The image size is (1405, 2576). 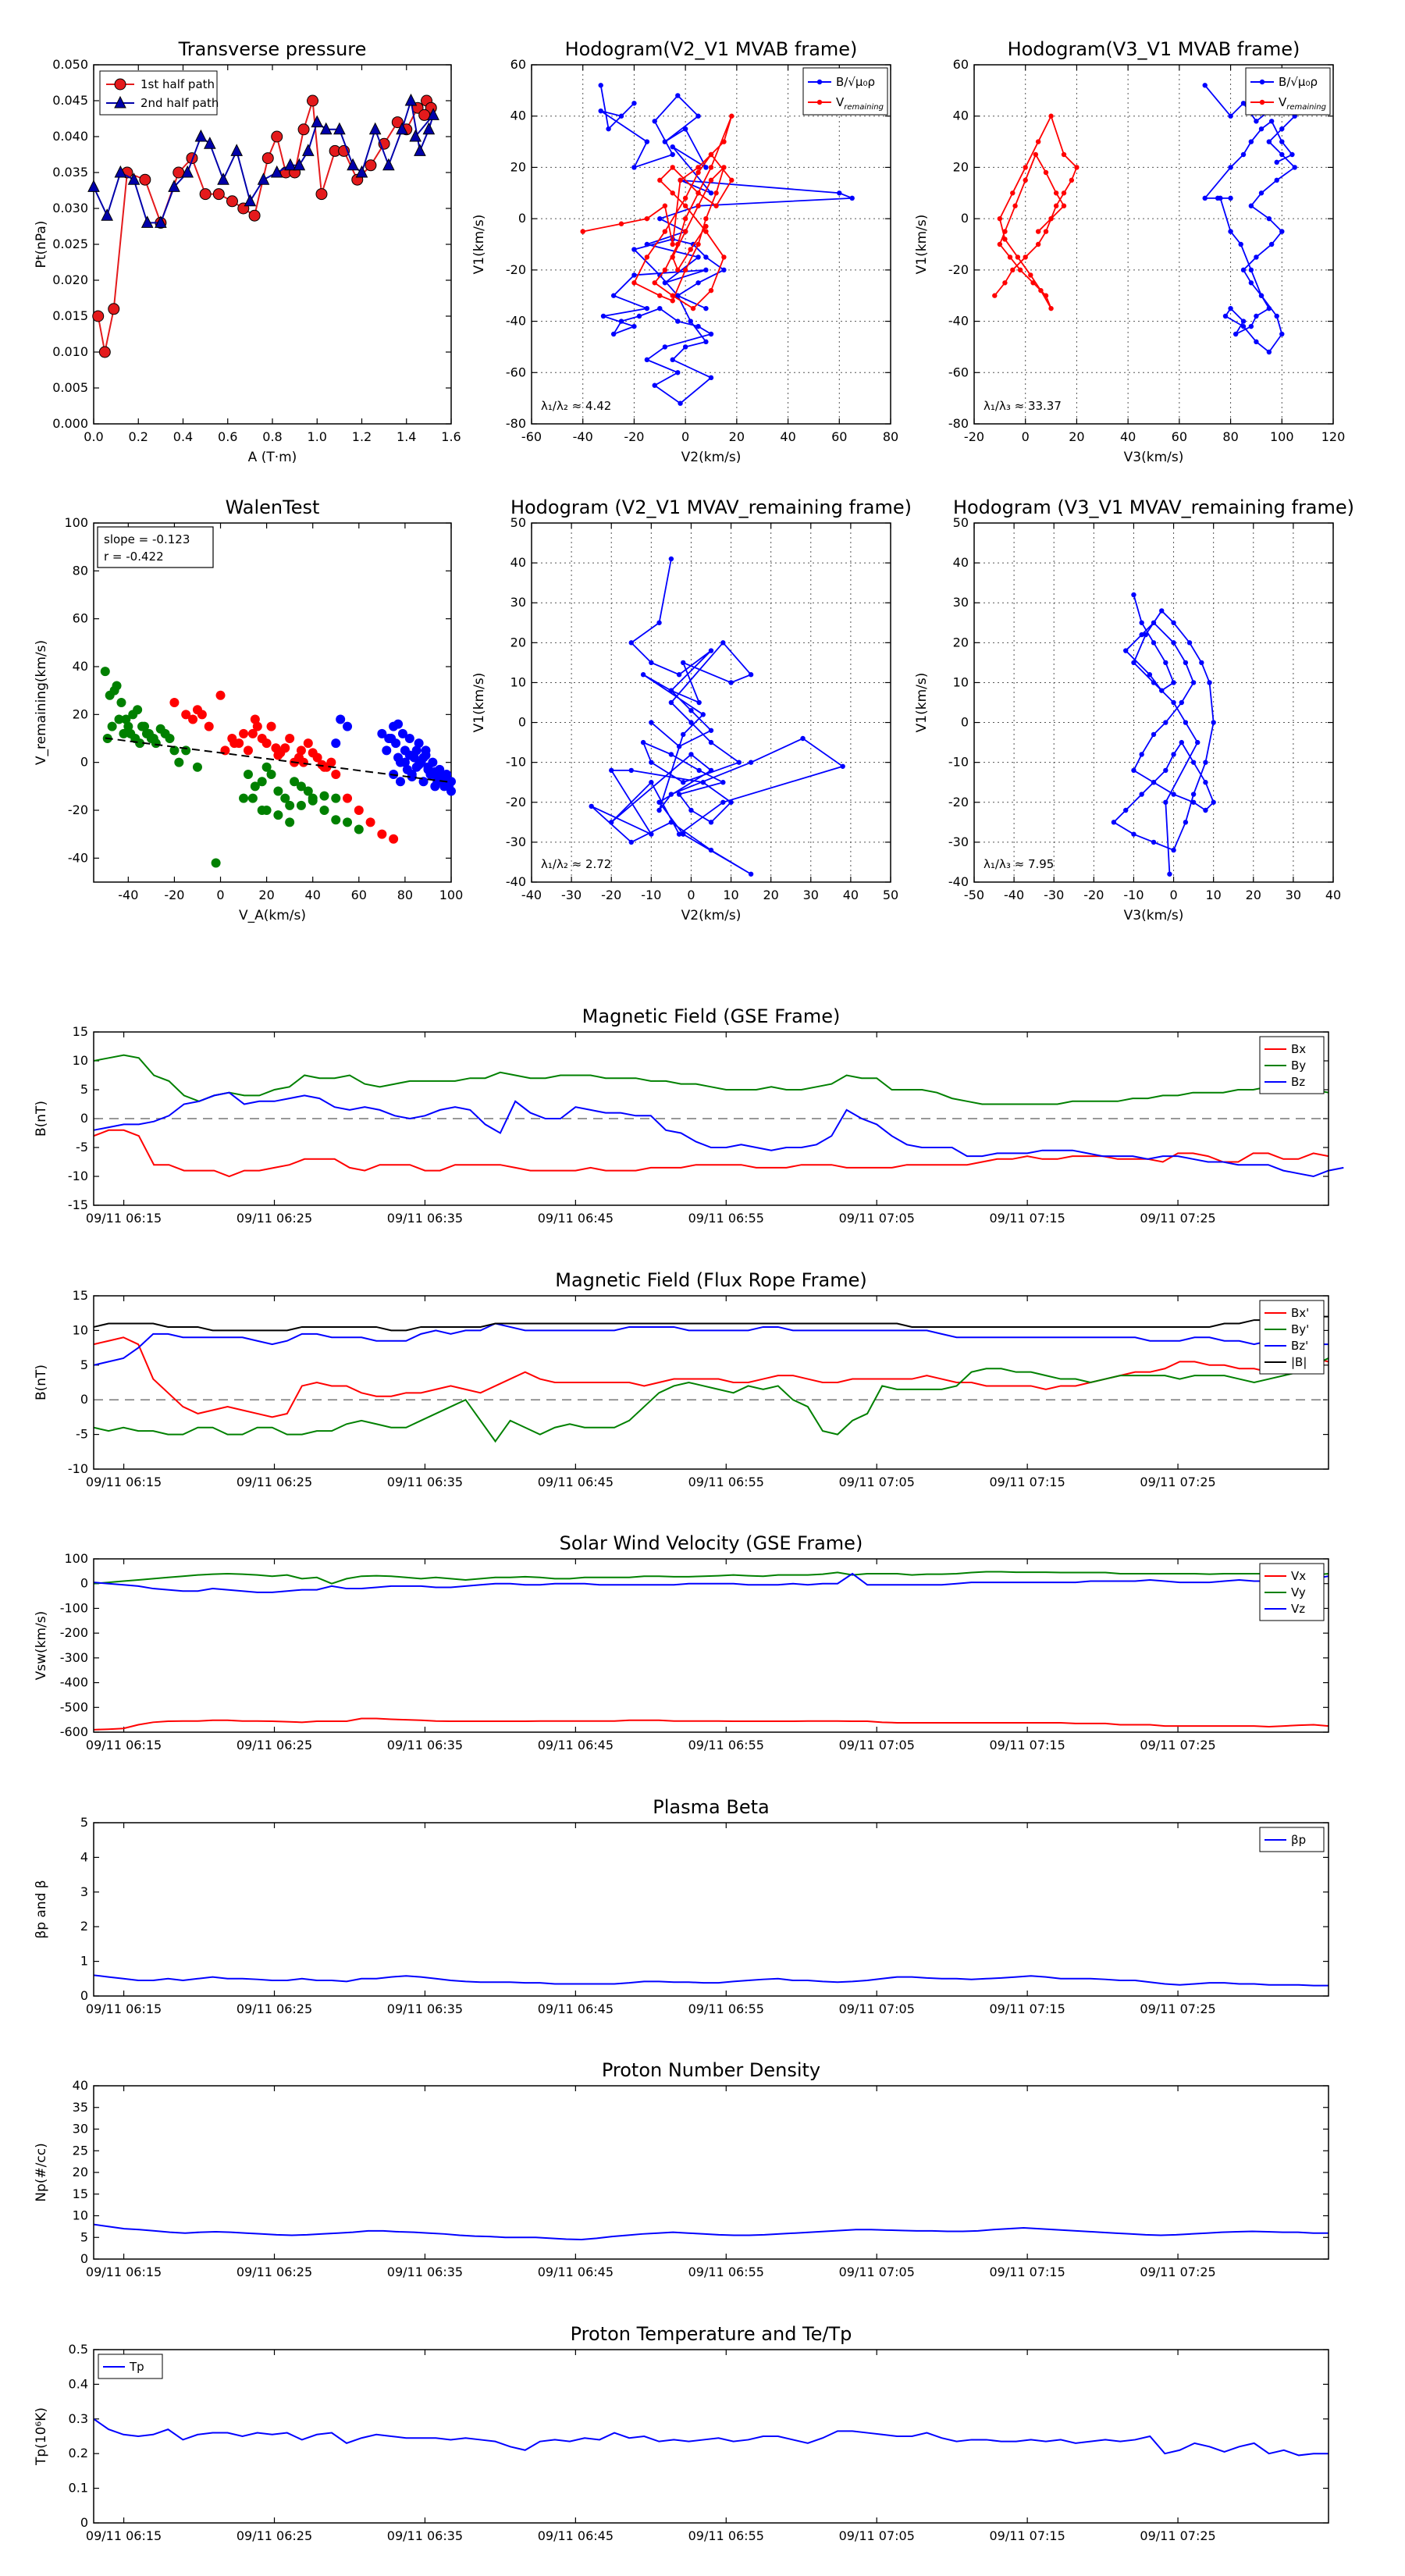 I want to click on chart-title: Hodogram (V2_V1 MVAV_remaining frame), so click(x=711, y=507).